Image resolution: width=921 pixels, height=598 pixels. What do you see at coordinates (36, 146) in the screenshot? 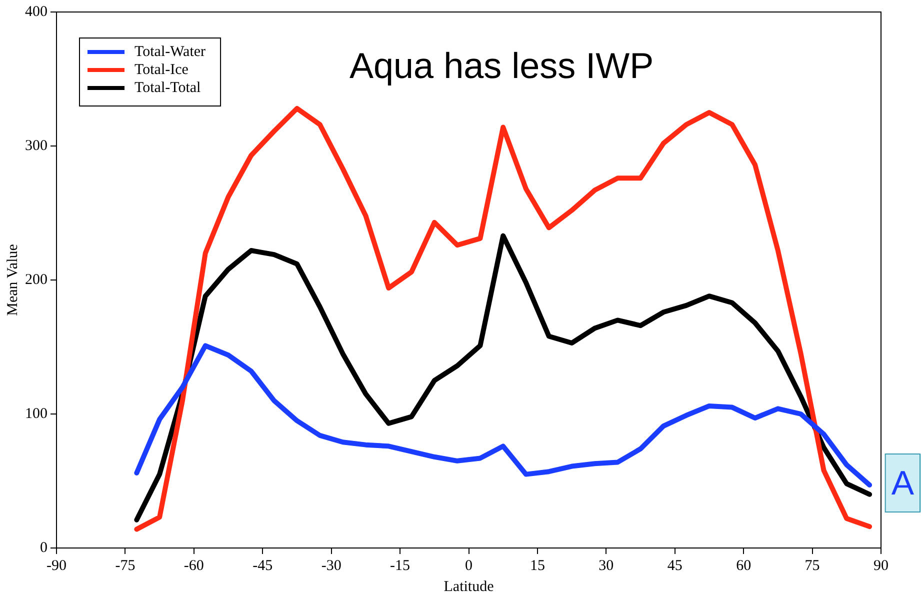
I see `y-tick-label: 300` at bounding box center [36, 146].